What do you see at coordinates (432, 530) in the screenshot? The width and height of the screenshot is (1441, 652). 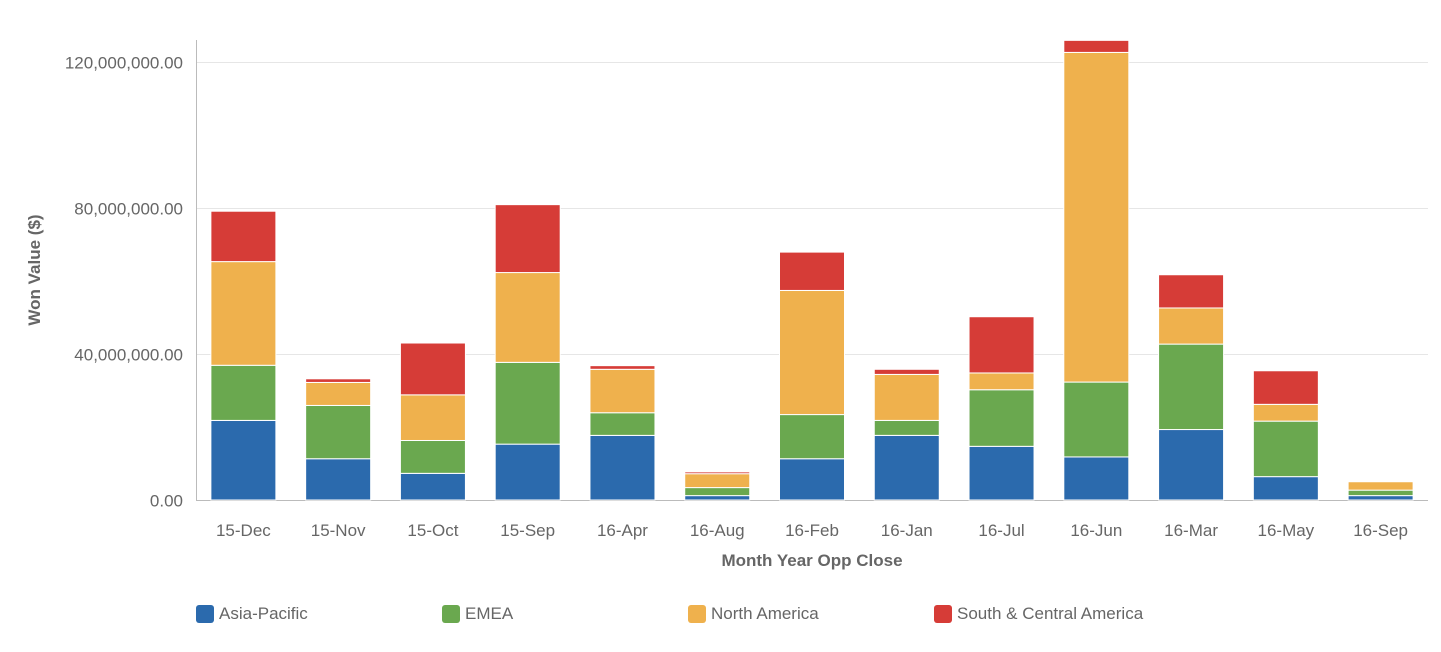 I see `x-tick-label: 15-Oct` at bounding box center [432, 530].